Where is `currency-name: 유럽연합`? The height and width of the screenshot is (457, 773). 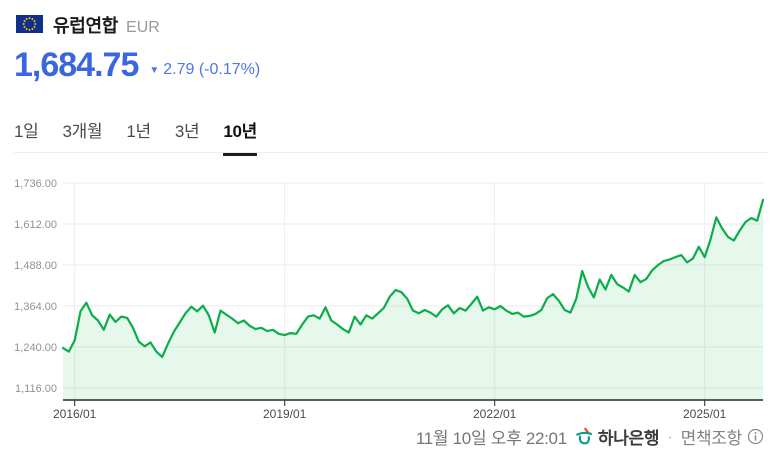
currency-name: 유럽연합 is located at coordinates (86, 26).